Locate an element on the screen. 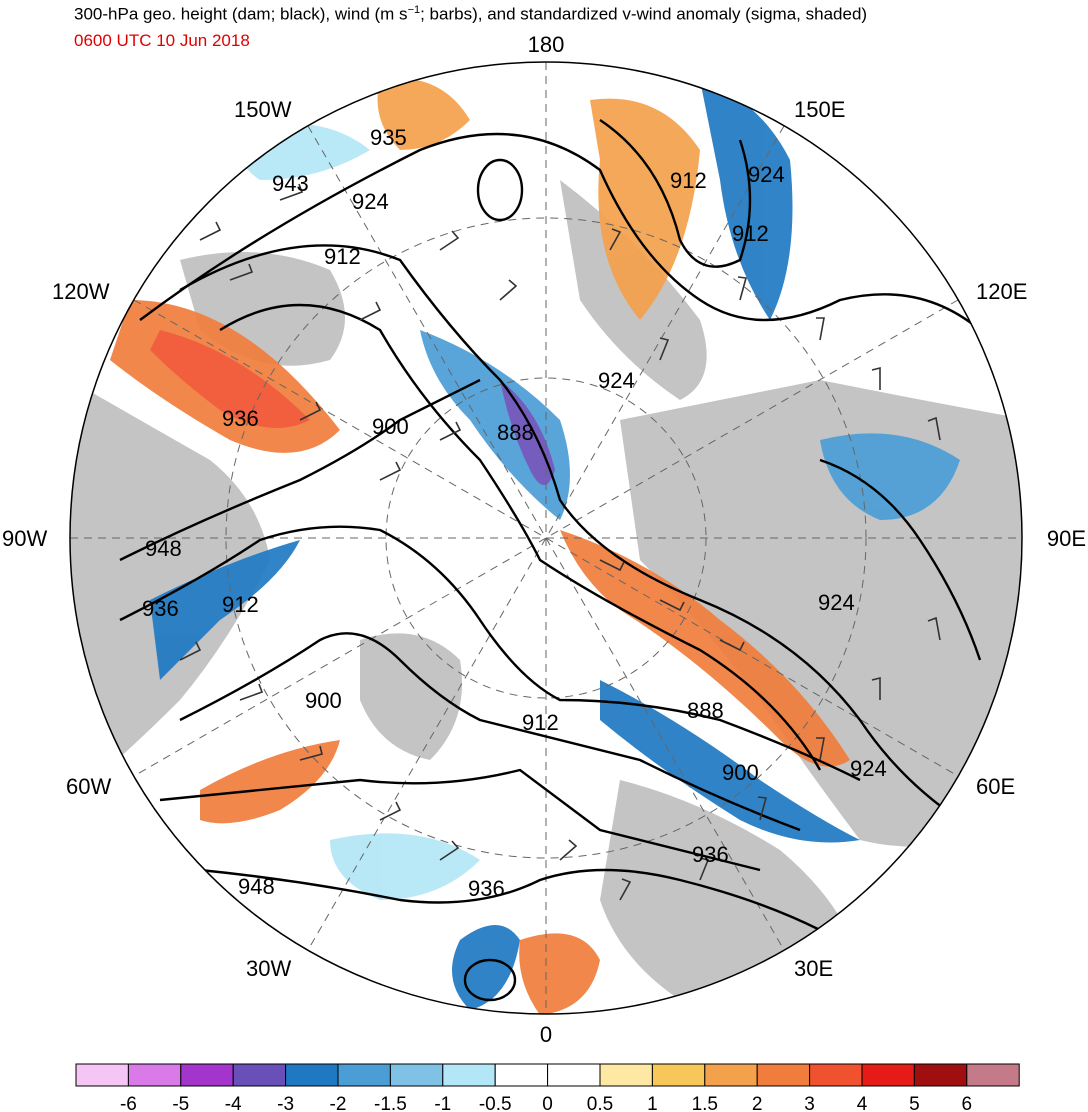 The height and width of the screenshot is (1112, 1088). colorbar-tick-label: 2 is located at coordinates (757, 1103).